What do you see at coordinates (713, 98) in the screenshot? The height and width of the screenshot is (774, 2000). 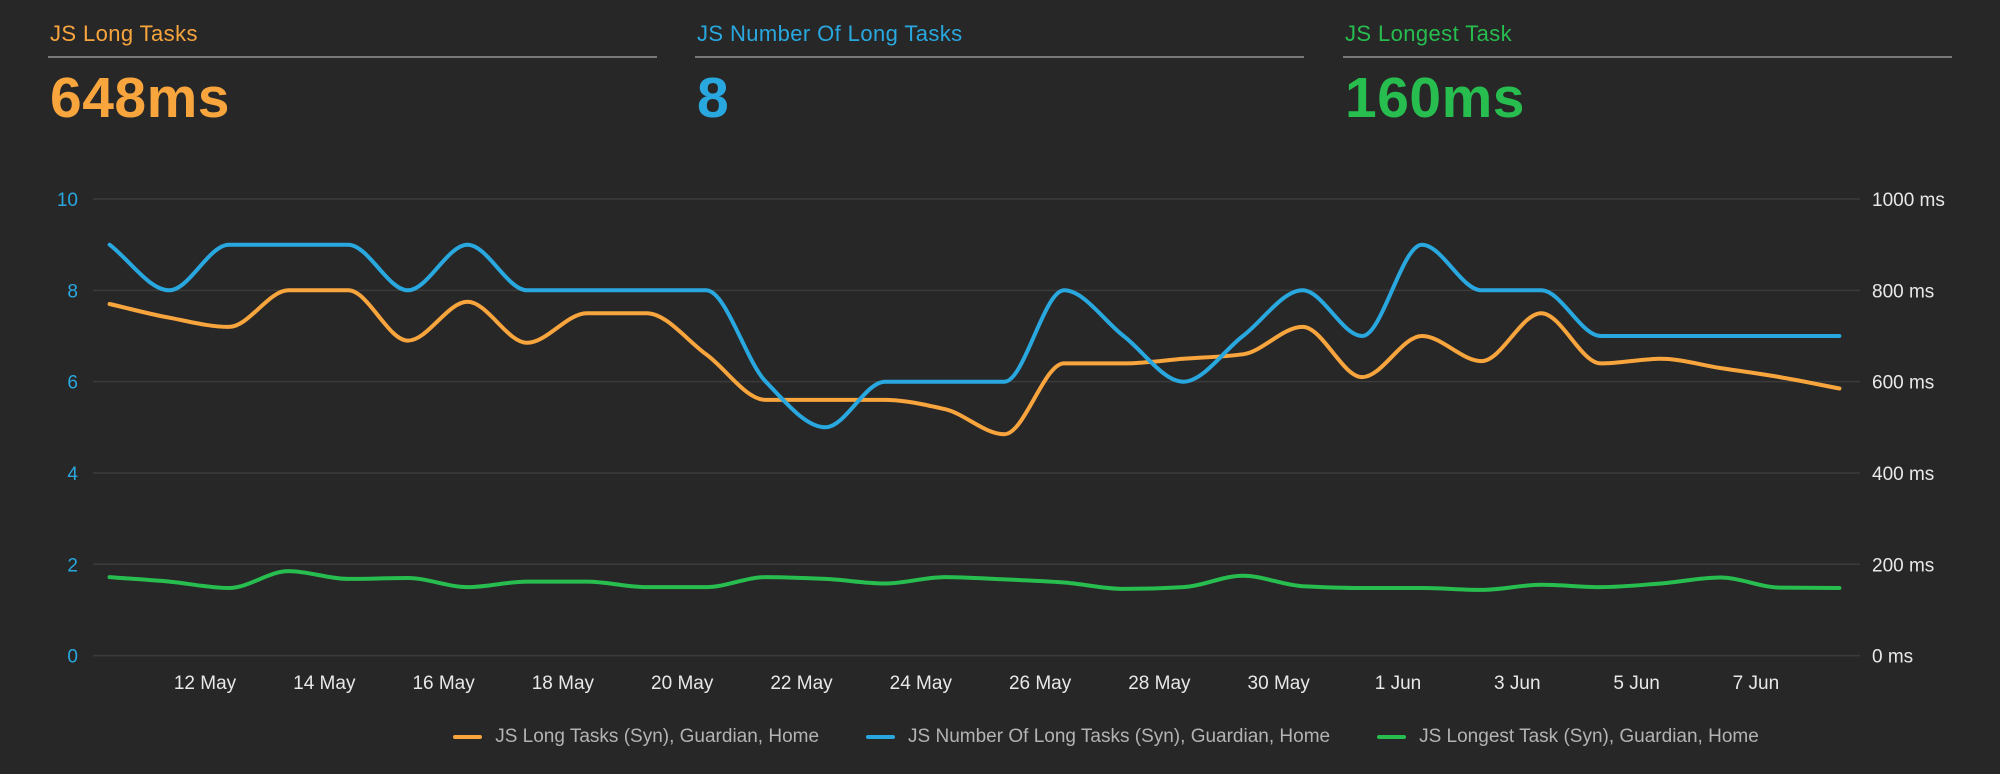 I see `kpi-value: 8` at bounding box center [713, 98].